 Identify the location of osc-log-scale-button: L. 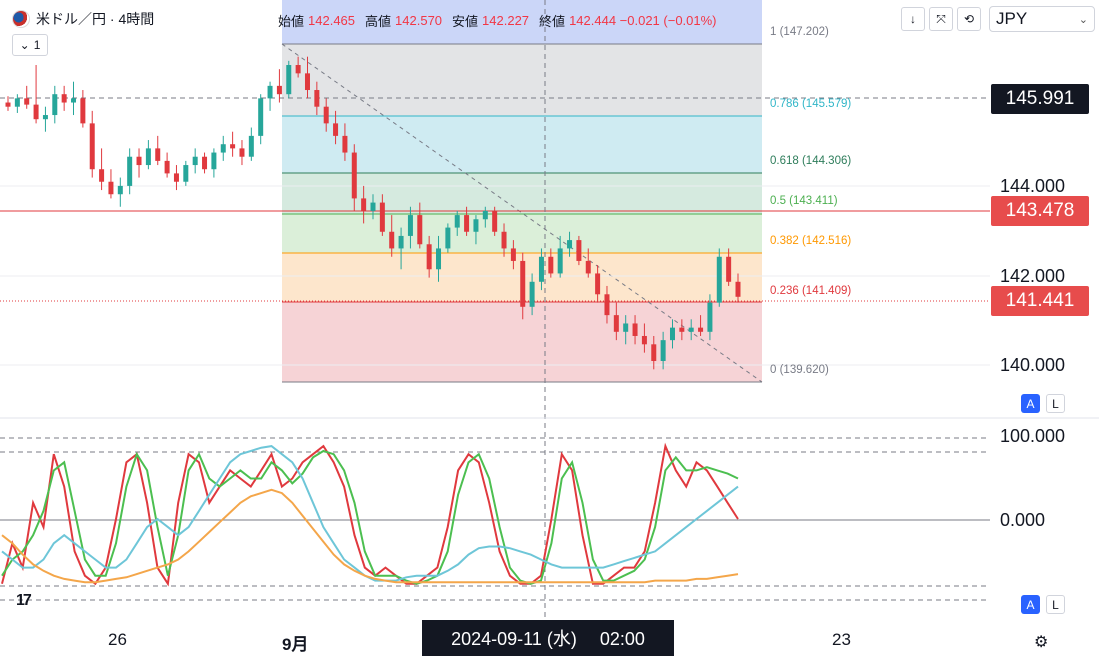
(1055, 604).